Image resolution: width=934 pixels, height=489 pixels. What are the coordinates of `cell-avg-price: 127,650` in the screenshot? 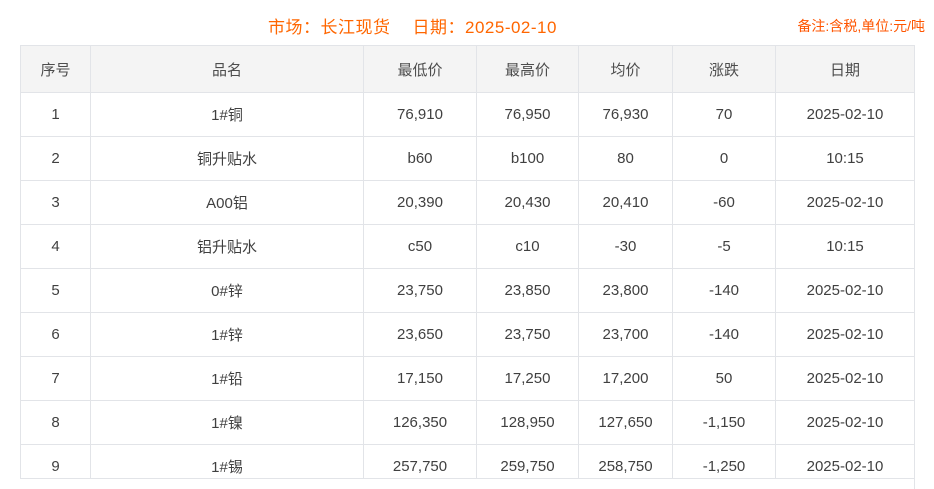 It's located at (625, 422).